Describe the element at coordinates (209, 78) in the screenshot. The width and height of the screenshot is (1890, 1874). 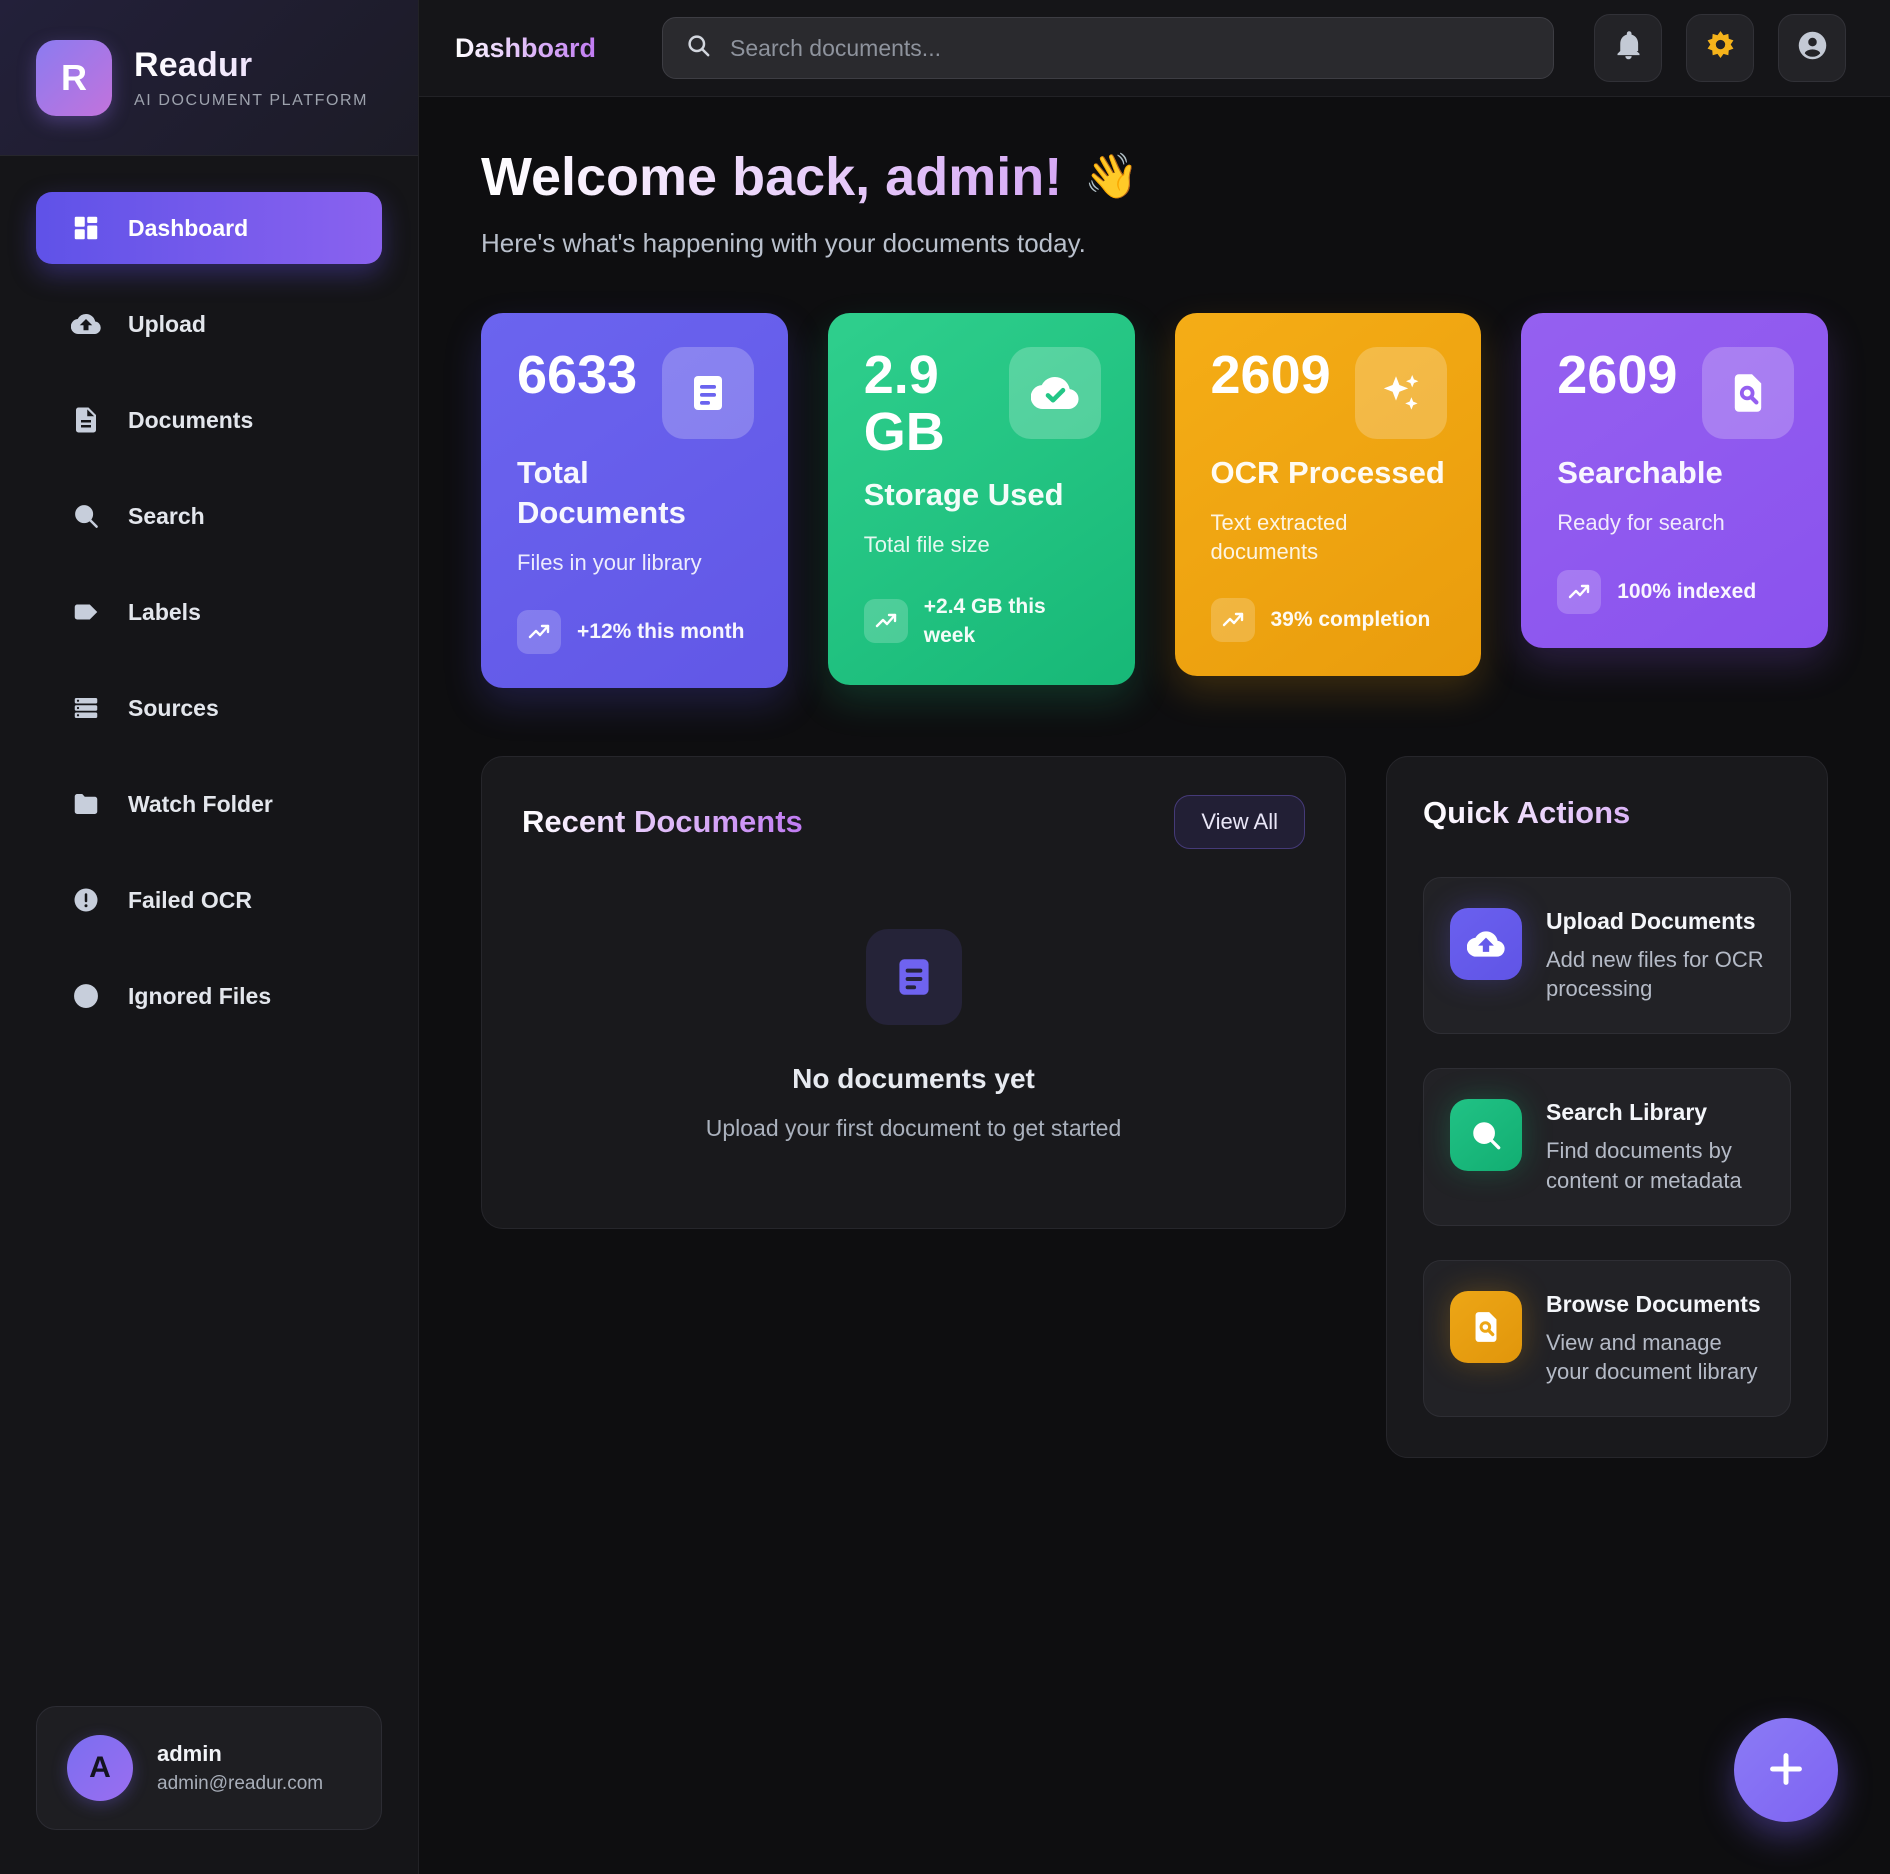
I see `brand-header: R Readur AI DOCUMENT PLATFORM` at that location.